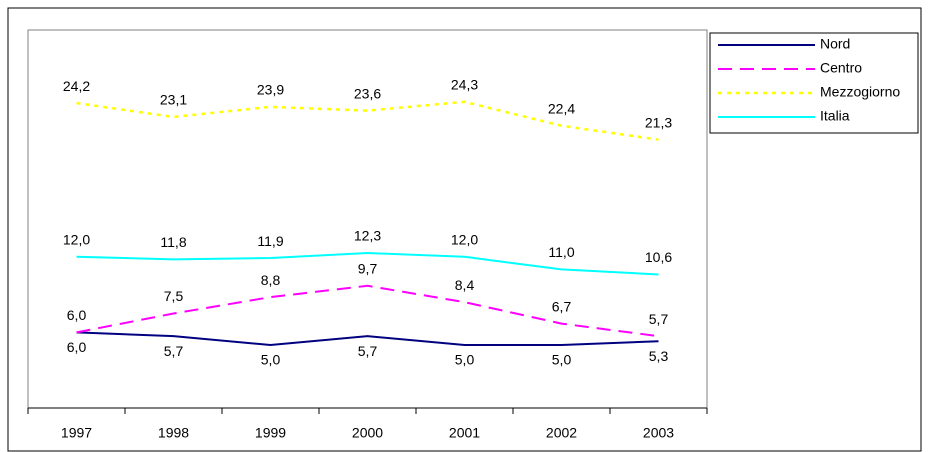 The height and width of the screenshot is (452, 930). I want to click on data-label: 11,8, so click(173, 242).